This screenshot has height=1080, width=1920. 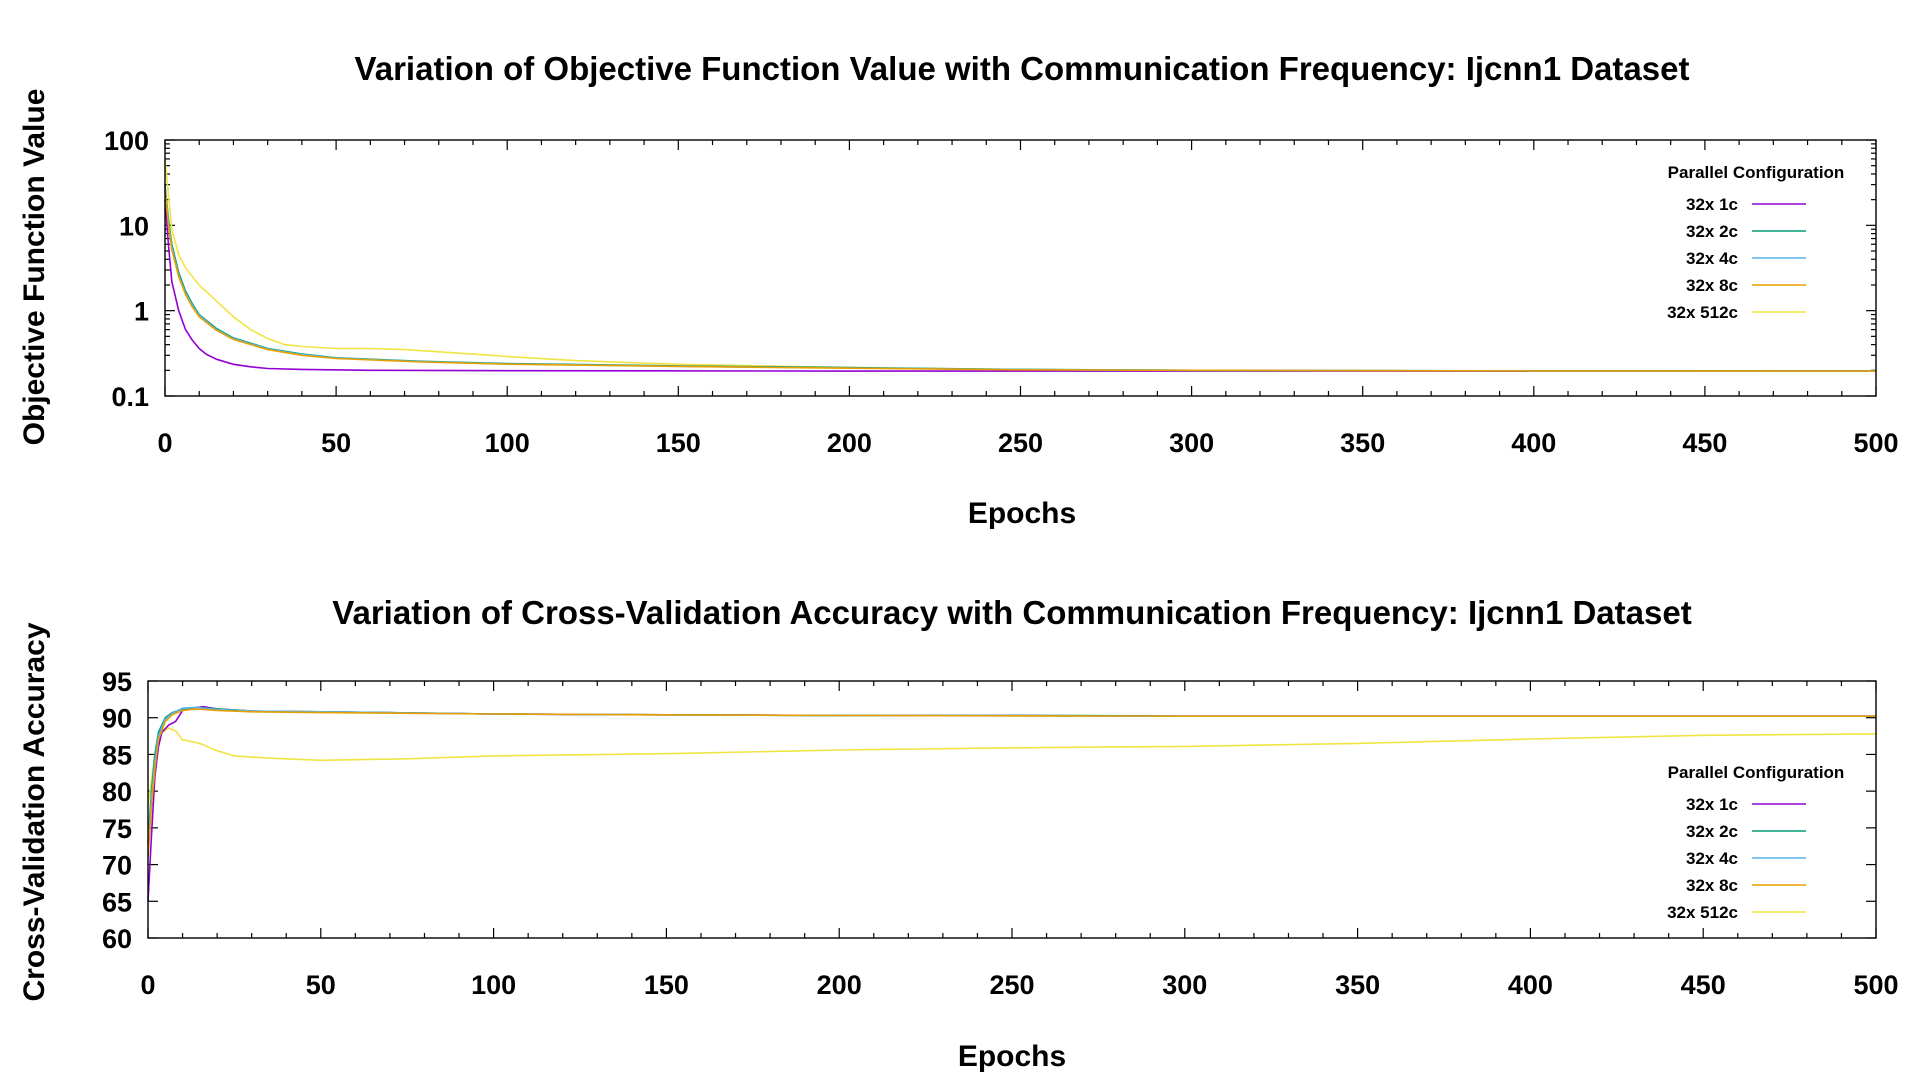 What do you see at coordinates (117, 719) in the screenshot?
I see `y-tick-label: 90` at bounding box center [117, 719].